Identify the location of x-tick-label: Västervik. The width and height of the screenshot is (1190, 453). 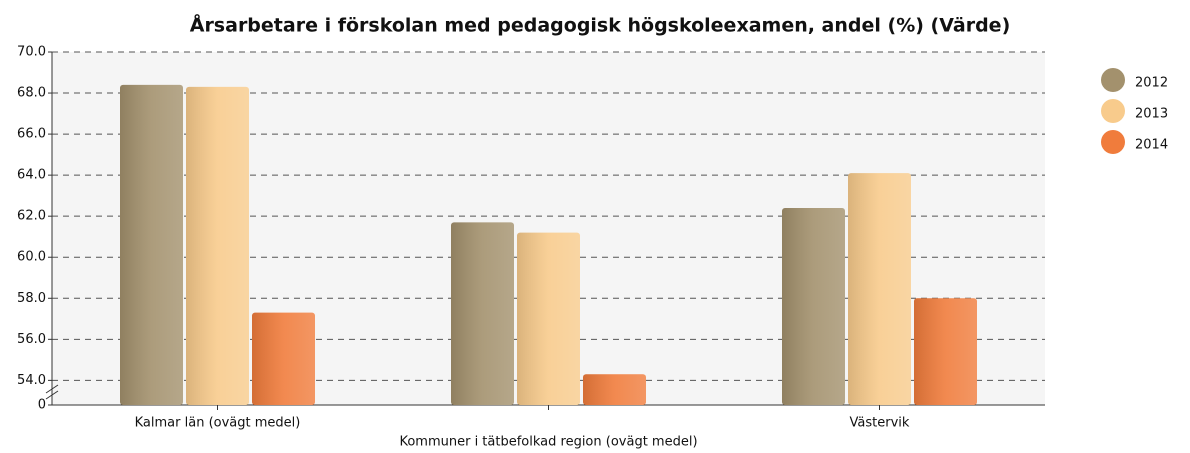
(880, 423).